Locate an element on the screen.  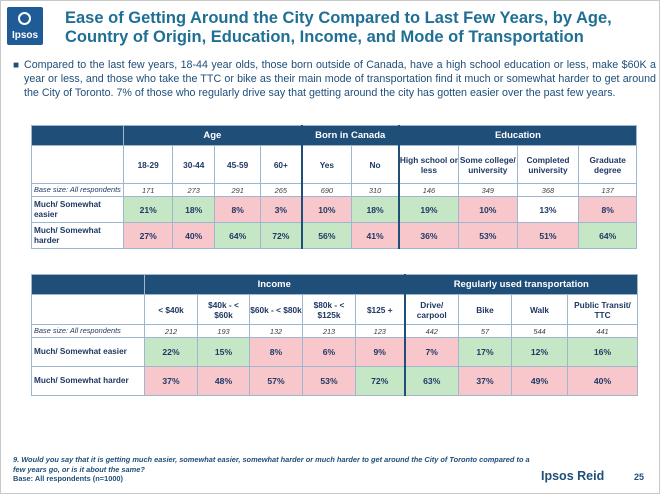
table-cell: 12% is located at coordinates (539, 352).